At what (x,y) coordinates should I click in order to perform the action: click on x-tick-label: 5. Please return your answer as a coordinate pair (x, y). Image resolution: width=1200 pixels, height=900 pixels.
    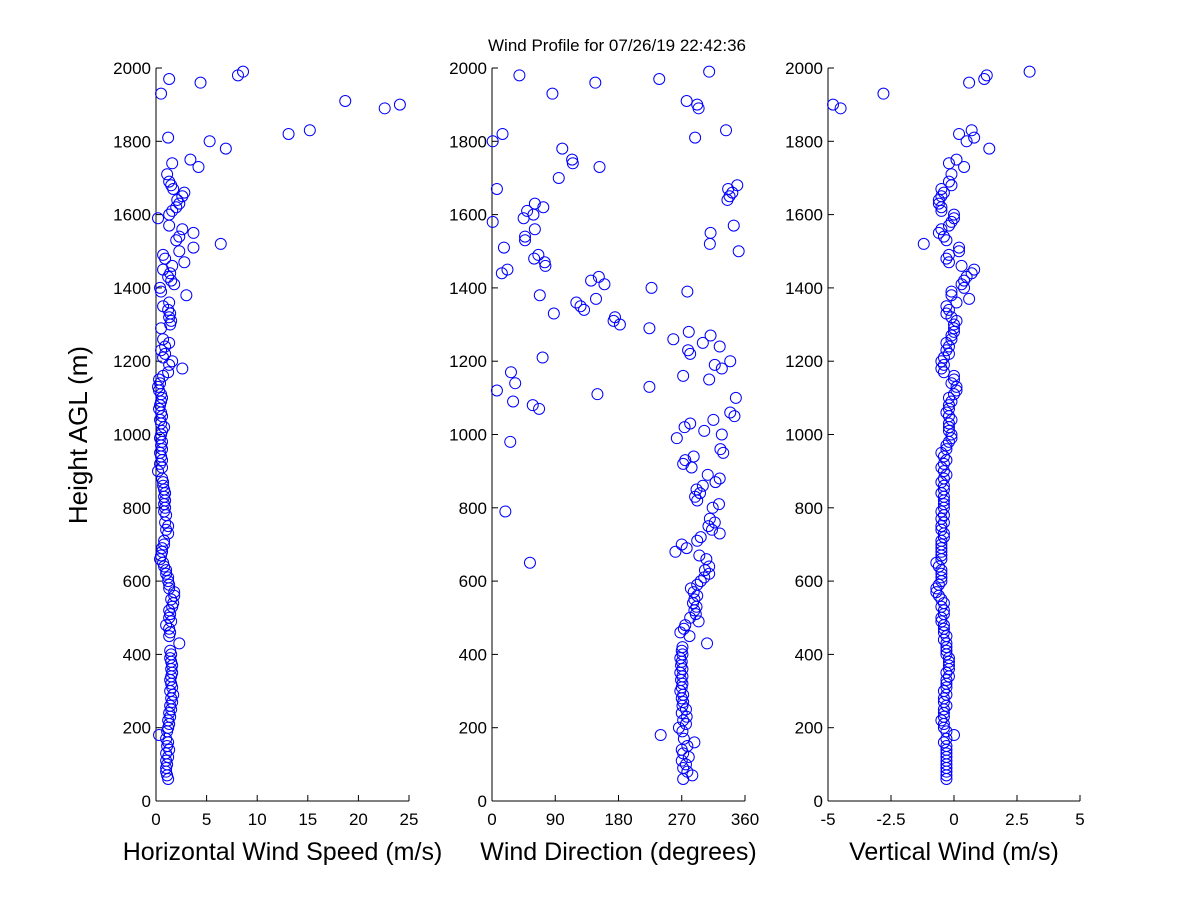
    Looking at the image, I should click on (206, 819).